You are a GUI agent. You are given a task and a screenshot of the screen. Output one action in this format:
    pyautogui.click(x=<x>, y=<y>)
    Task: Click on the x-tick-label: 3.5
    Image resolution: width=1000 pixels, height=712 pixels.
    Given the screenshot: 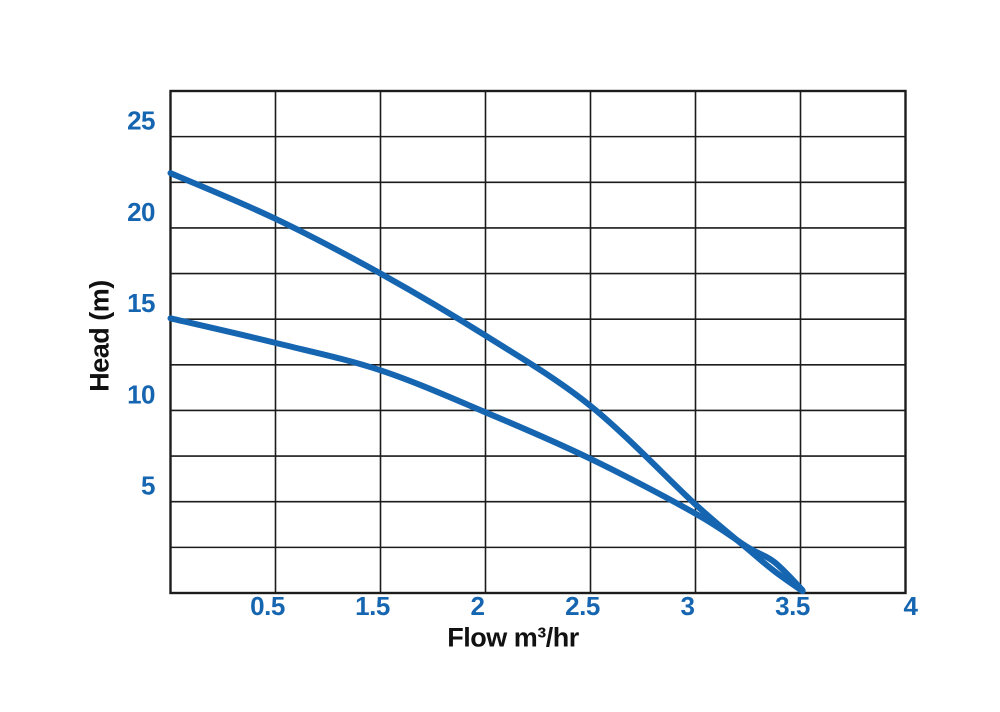 What is the action you would take?
    pyautogui.click(x=792, y=606)
    